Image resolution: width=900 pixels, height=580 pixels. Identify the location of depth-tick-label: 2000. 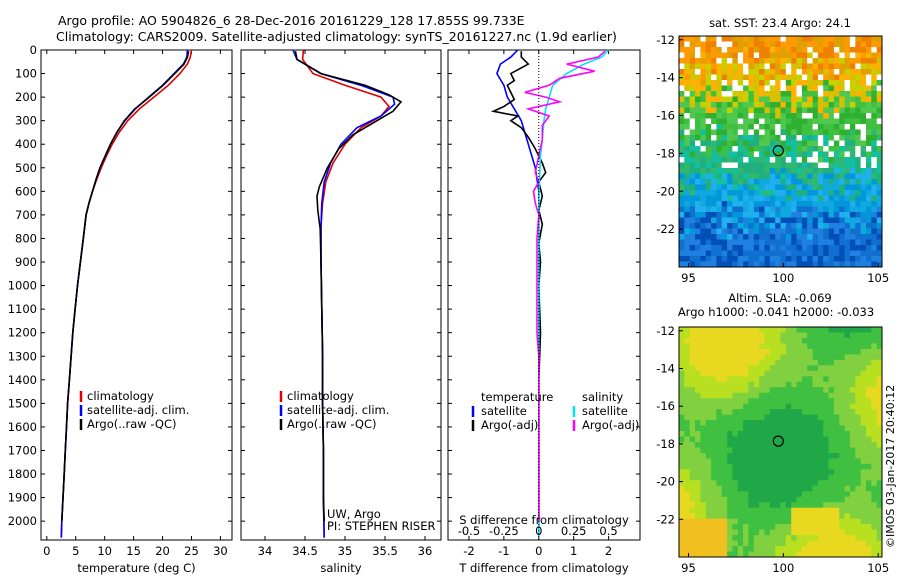
(22, 521).